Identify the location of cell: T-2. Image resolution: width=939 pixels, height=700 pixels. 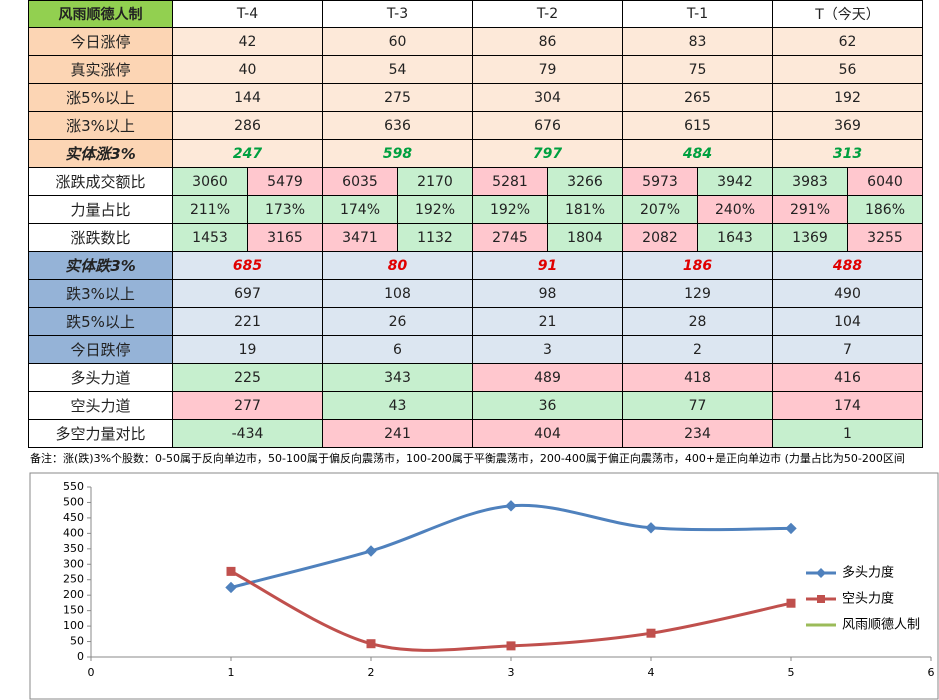
(548, 14).